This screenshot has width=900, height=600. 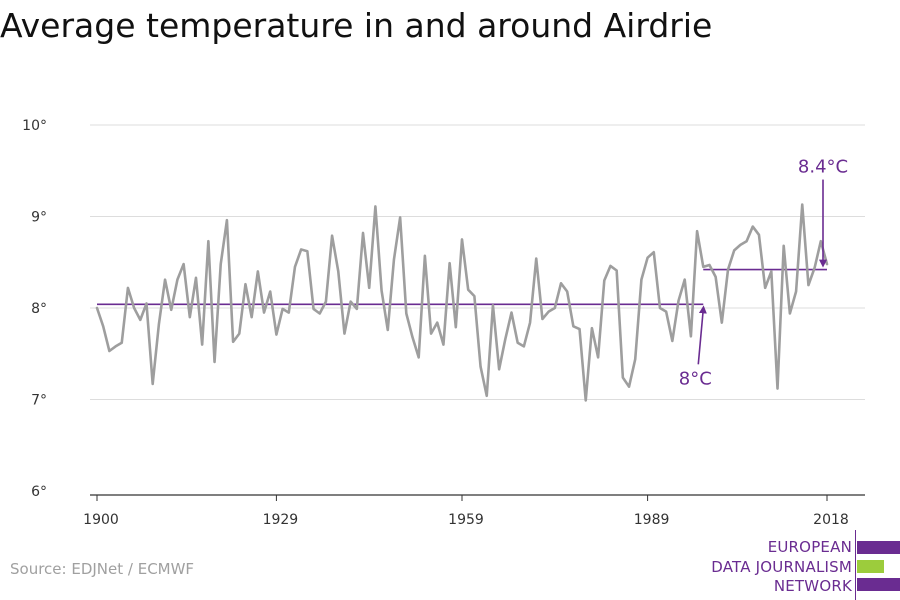 I want to click on x-tick-label-2018: 2018, so click(x=831, y=520).